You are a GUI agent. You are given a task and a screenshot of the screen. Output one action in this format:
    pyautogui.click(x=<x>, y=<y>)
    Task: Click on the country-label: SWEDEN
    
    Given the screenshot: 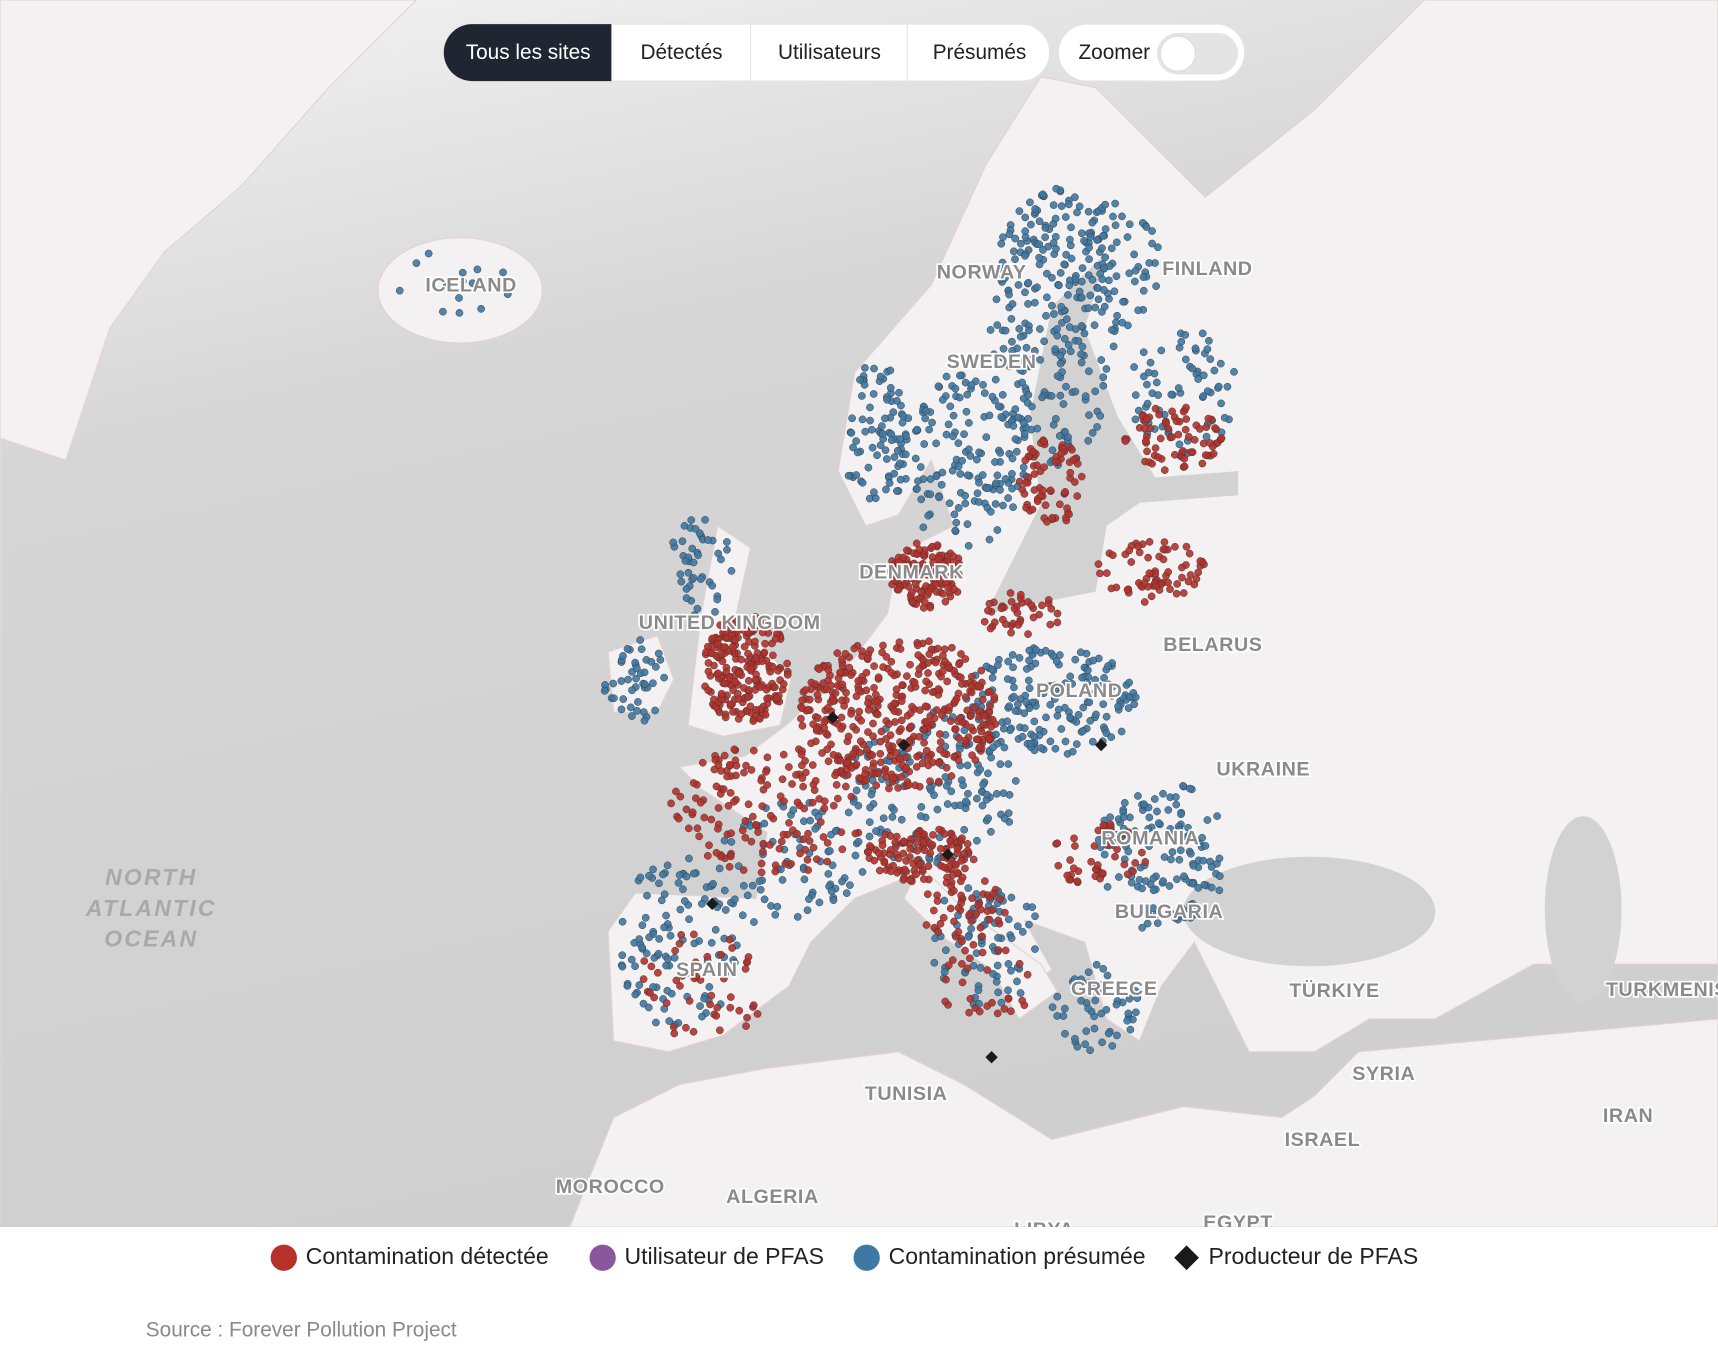 What is the action you would take?
    pyautogui.click(x=992, y=362)
    